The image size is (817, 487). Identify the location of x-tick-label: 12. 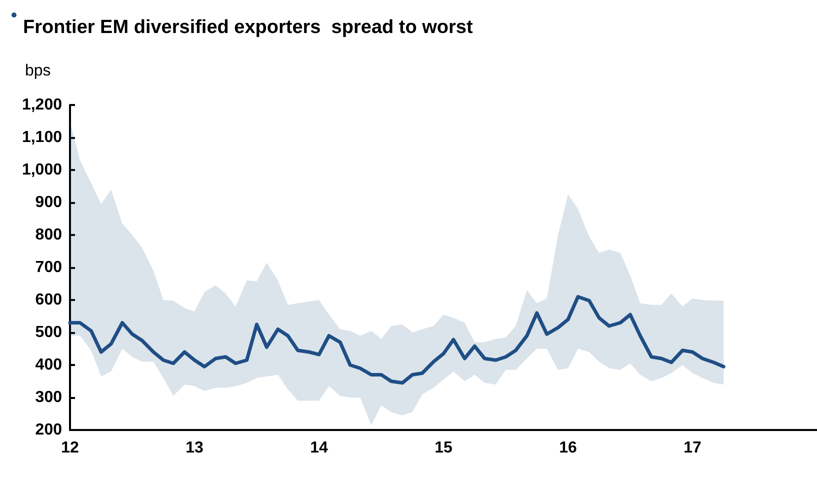
(70, 448).